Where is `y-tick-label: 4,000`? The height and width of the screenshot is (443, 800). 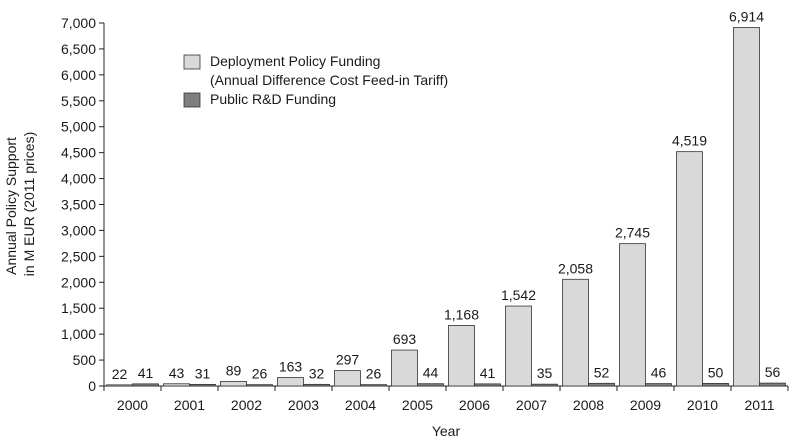
y-tick-label: 4,000 is located at coordinates (78, 179).